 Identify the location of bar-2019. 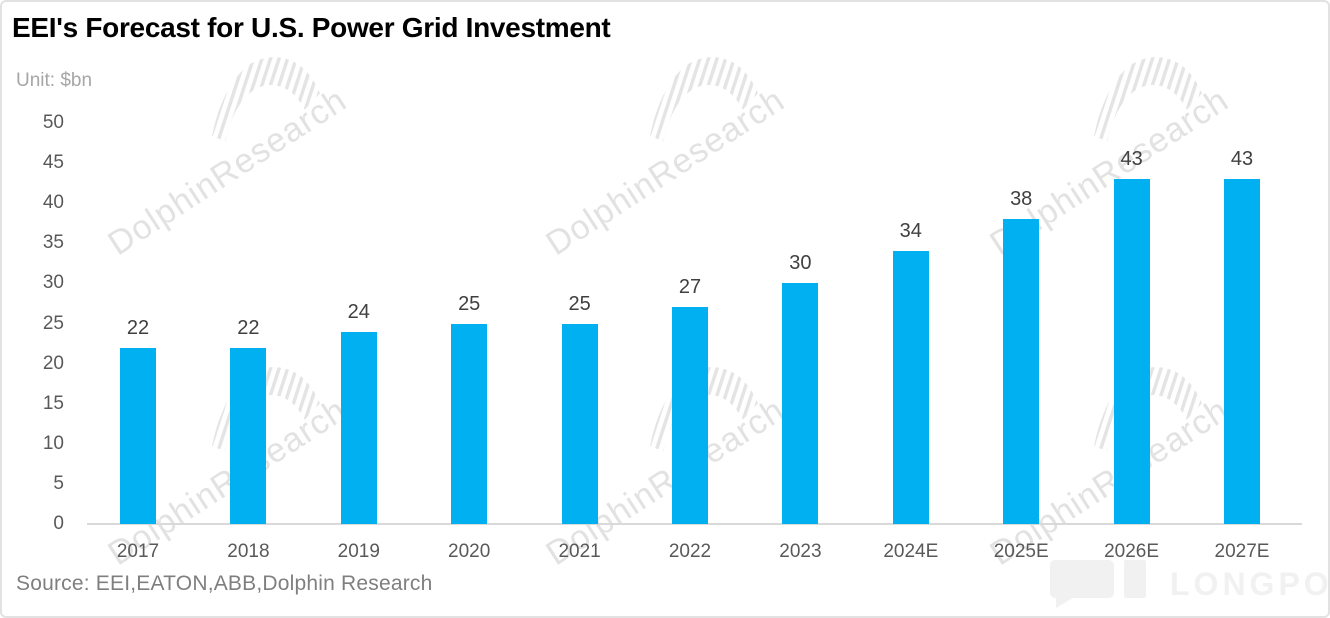
(358, 427).